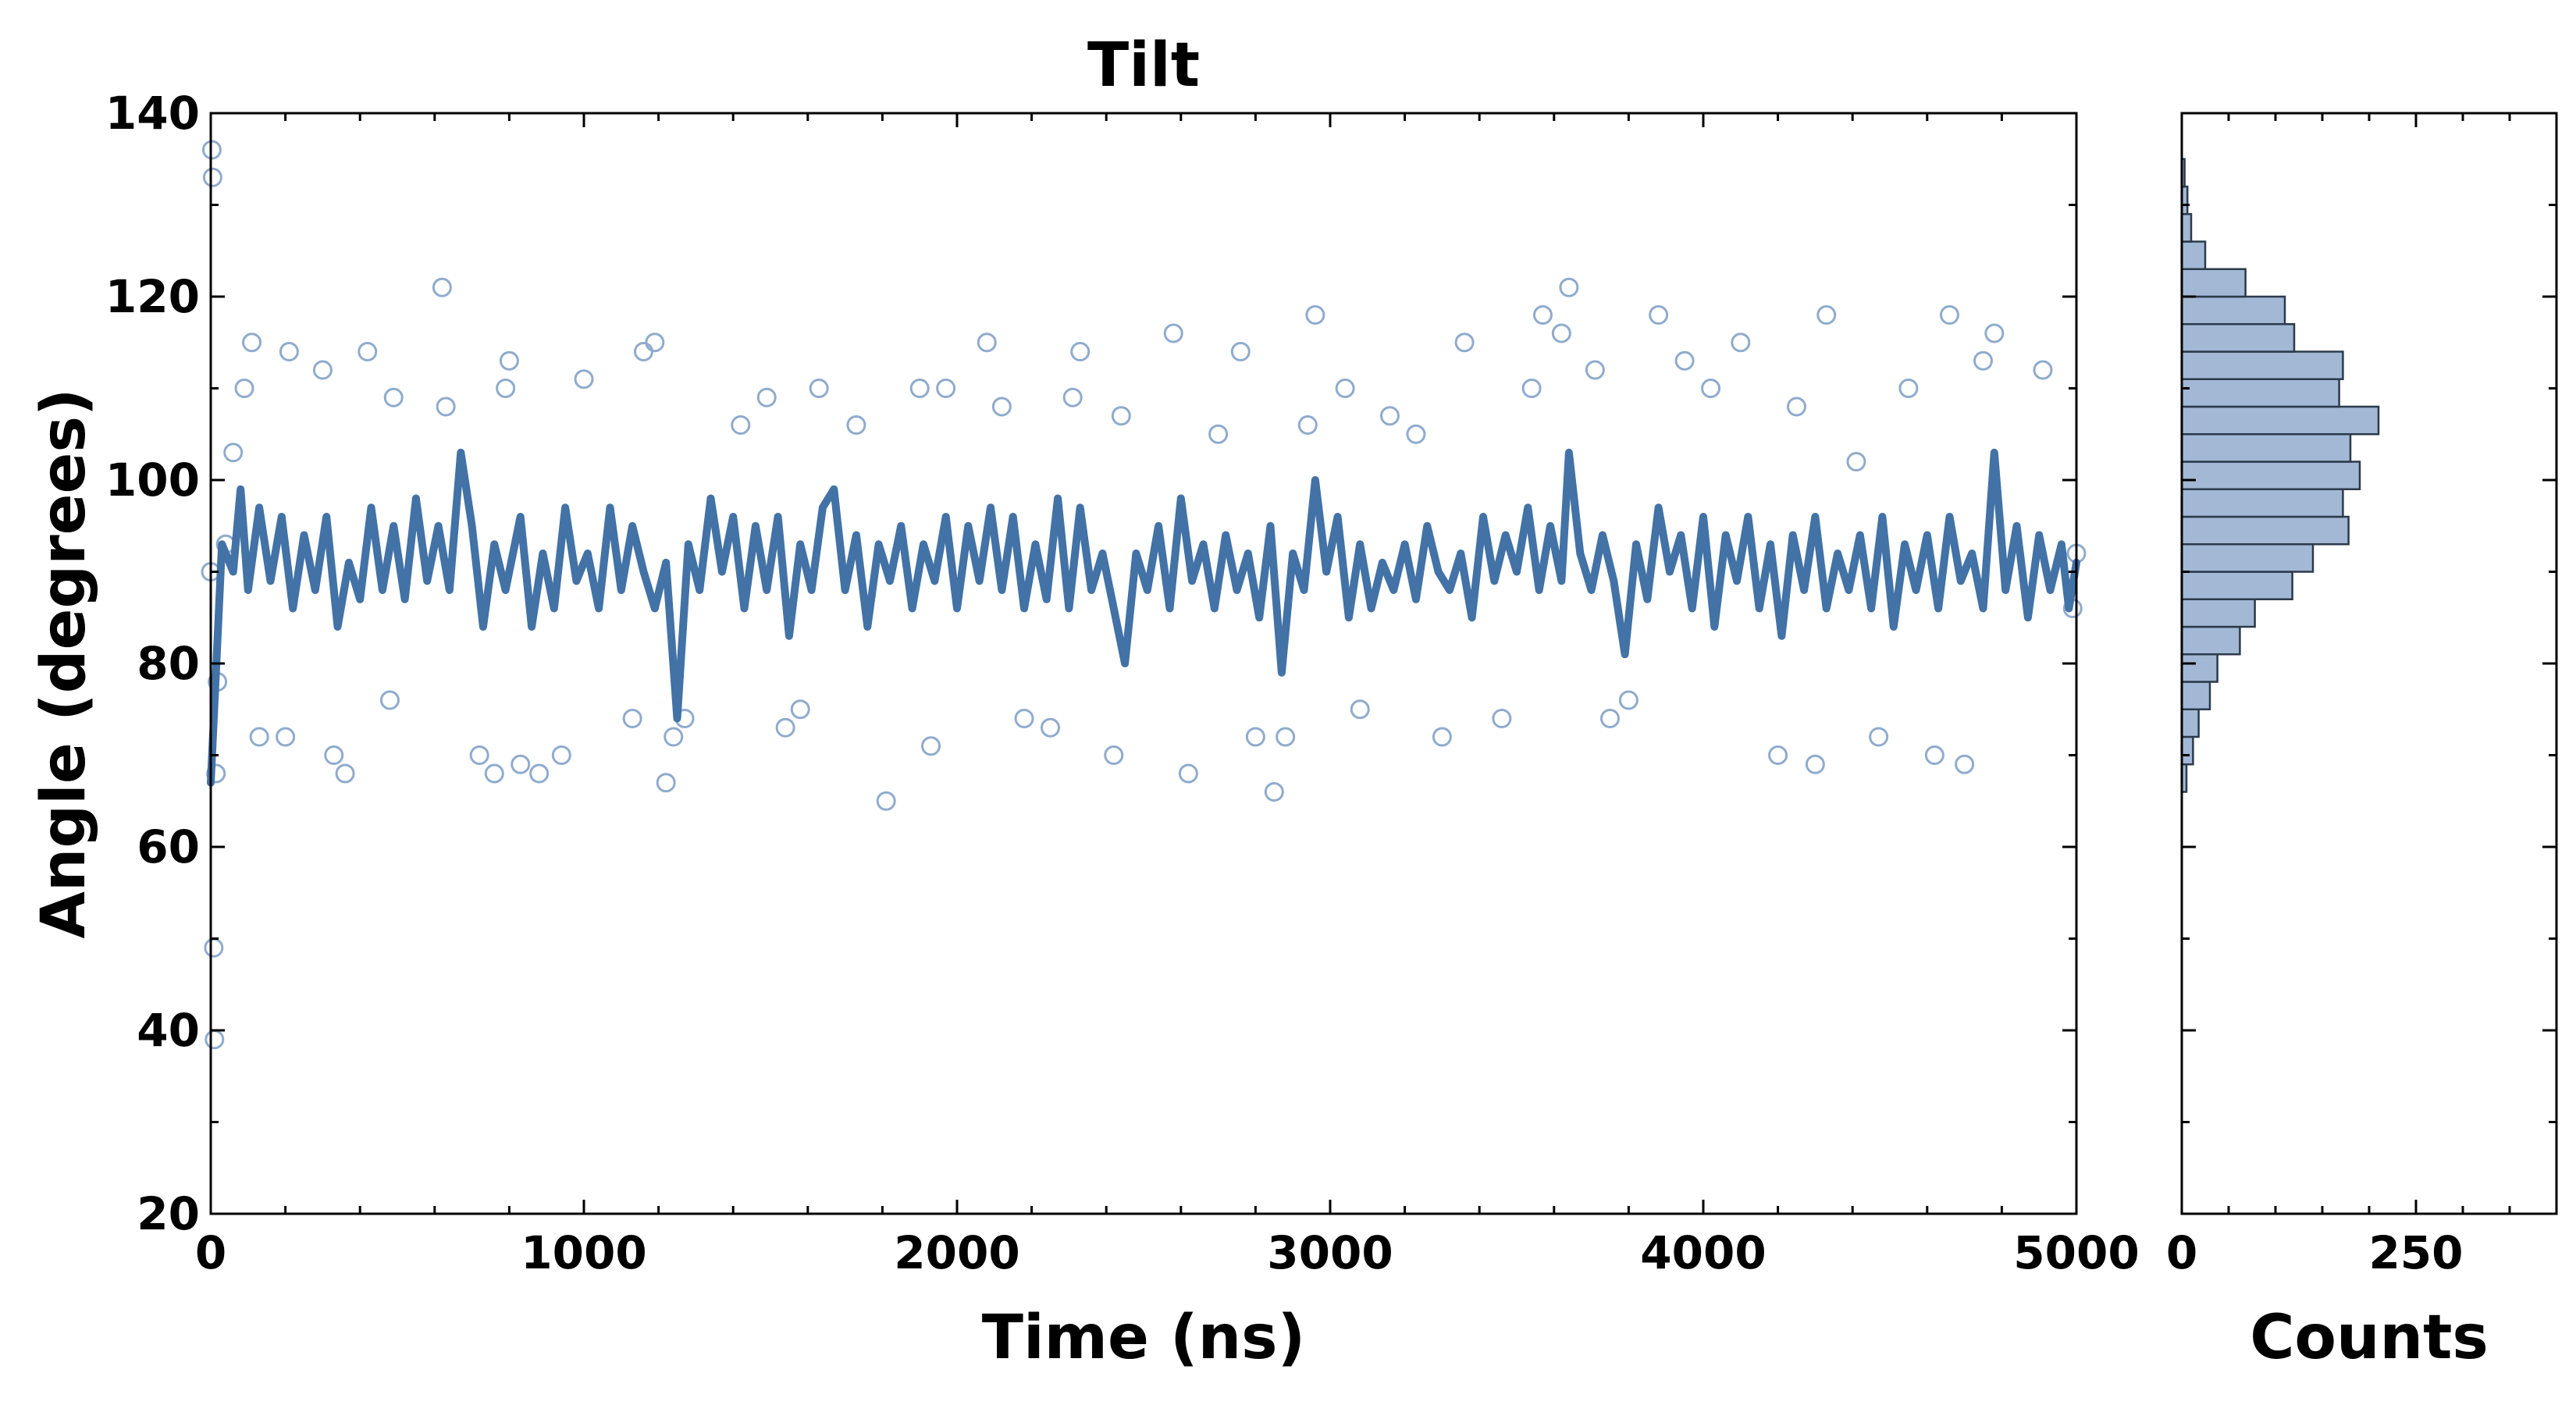 The image size is (2576, 1405). I want to click on x-tick-label: 3000, so click(1330, 1252).